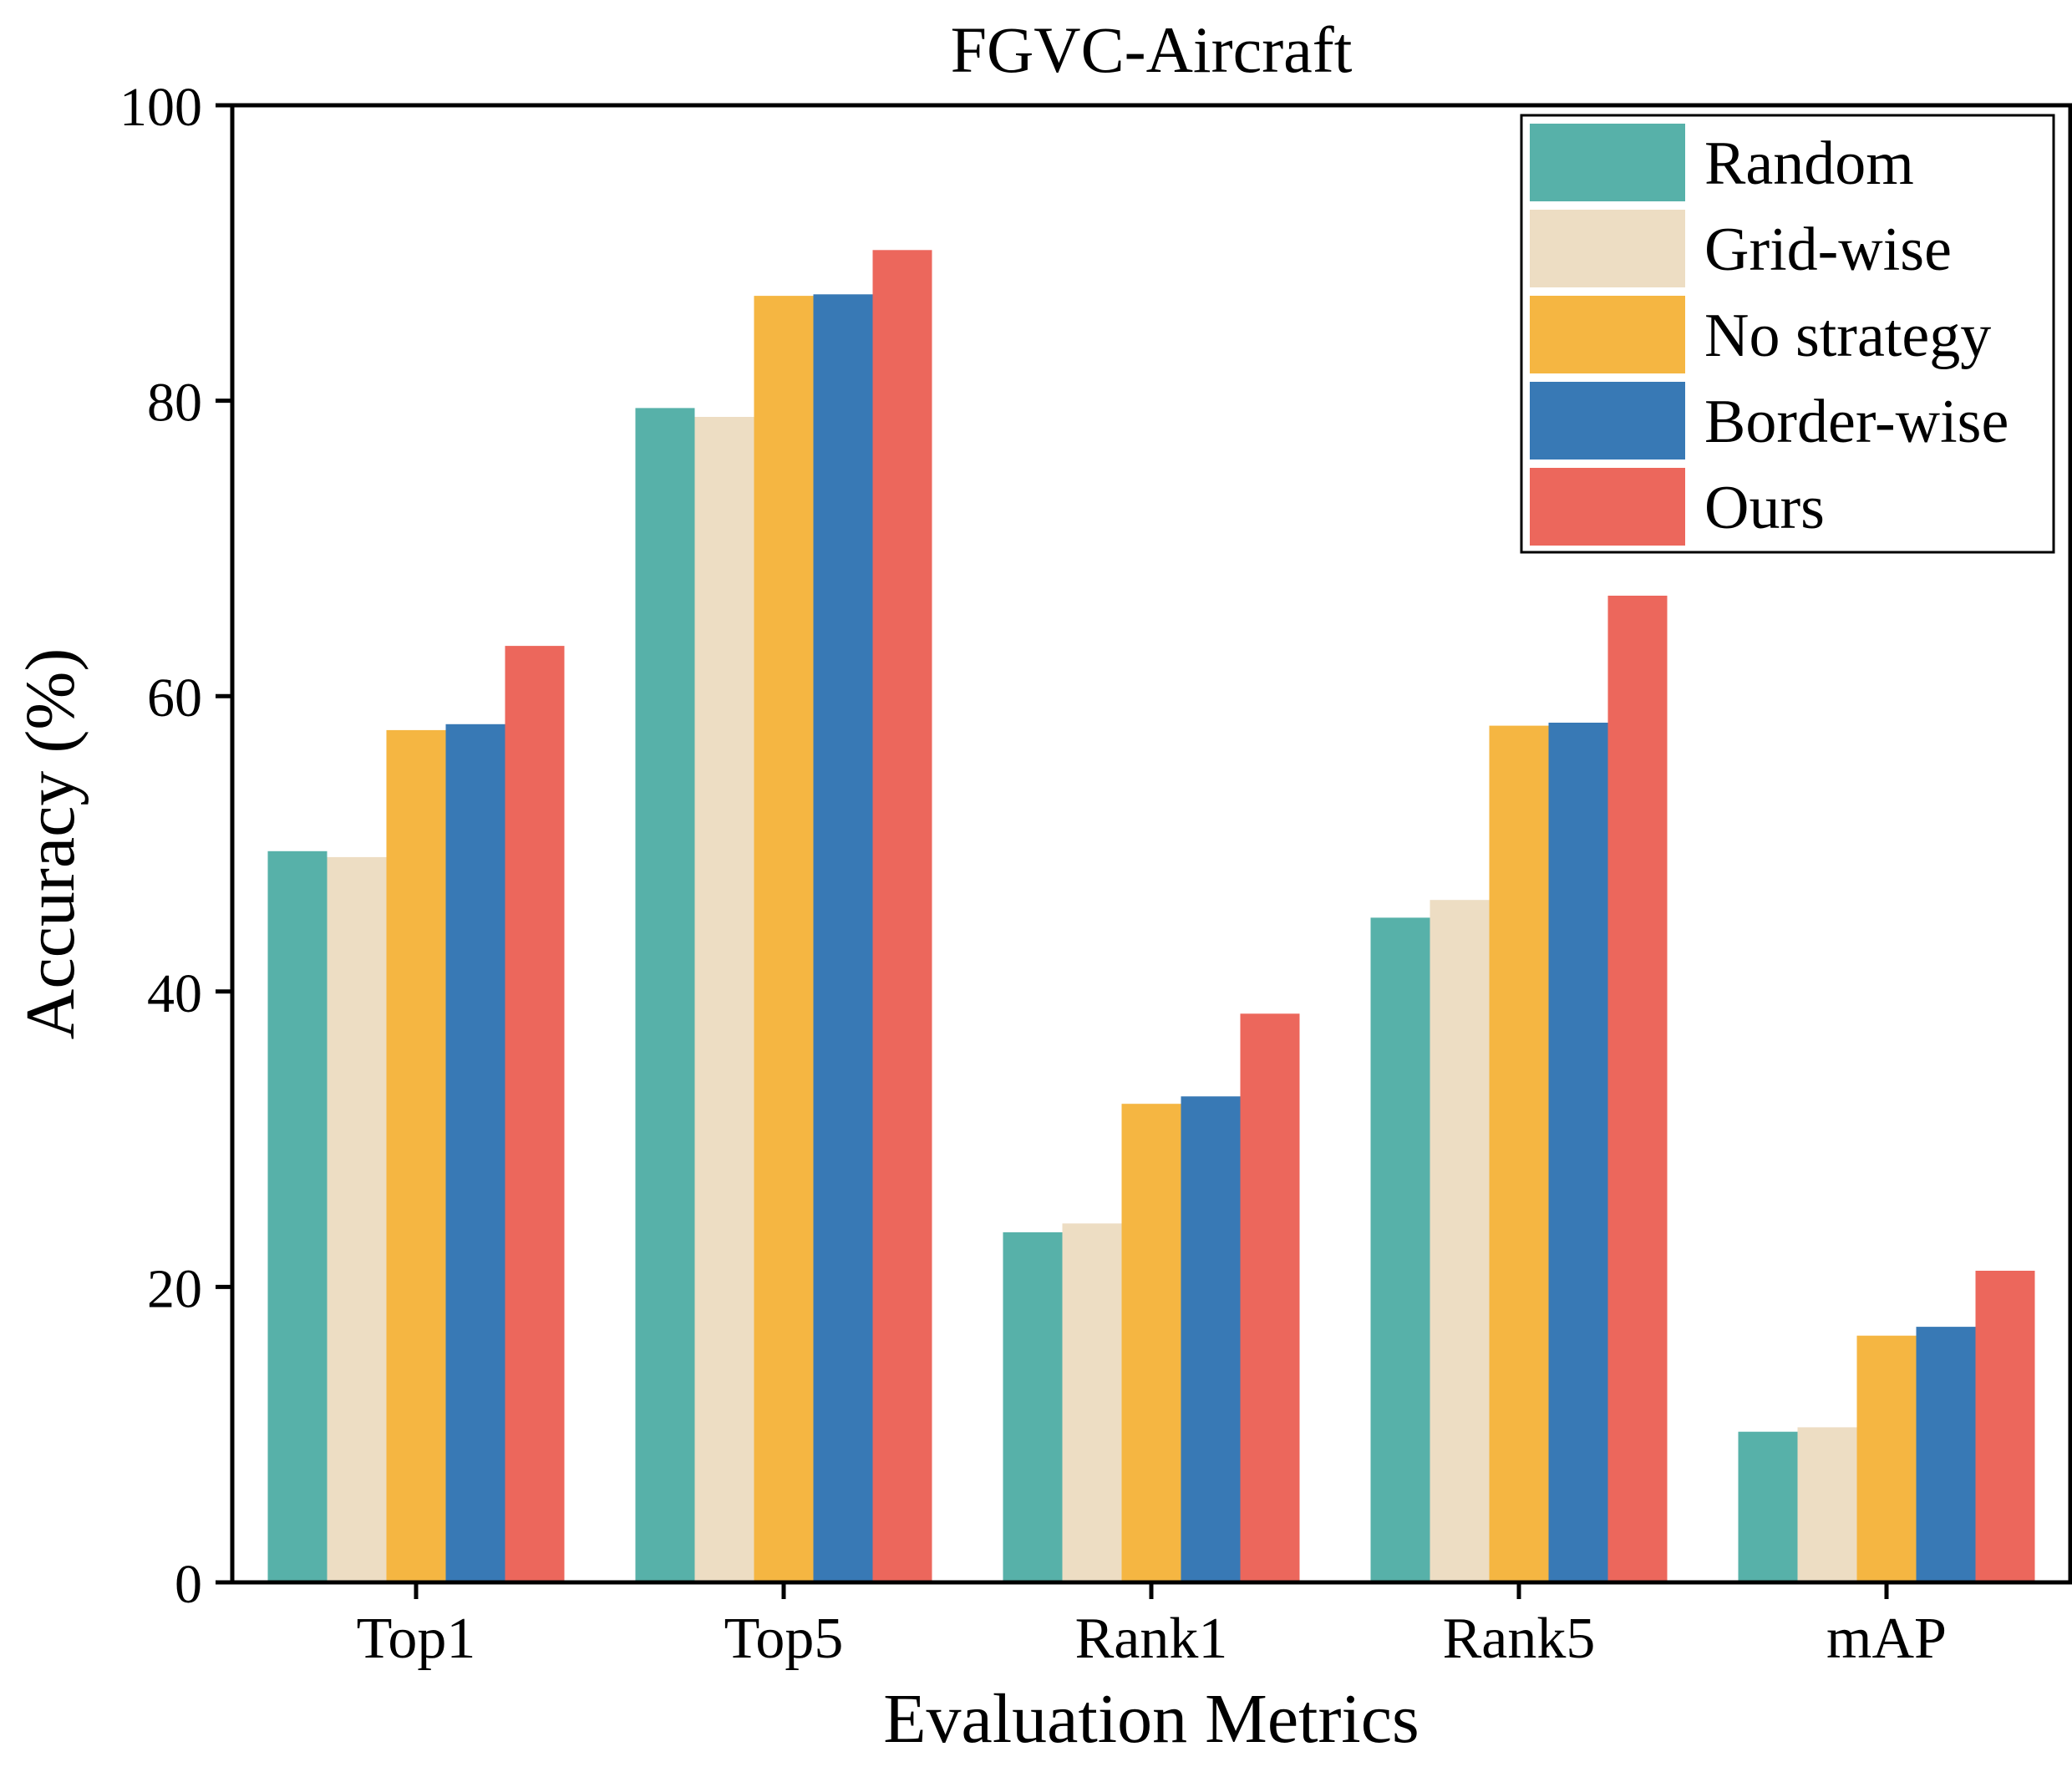 The width and height of the screenshot is (2072, 1767). Describe the element at coordinates (416, 1639) in the screenshot. I see `x-tick-label: Top1` at that location.